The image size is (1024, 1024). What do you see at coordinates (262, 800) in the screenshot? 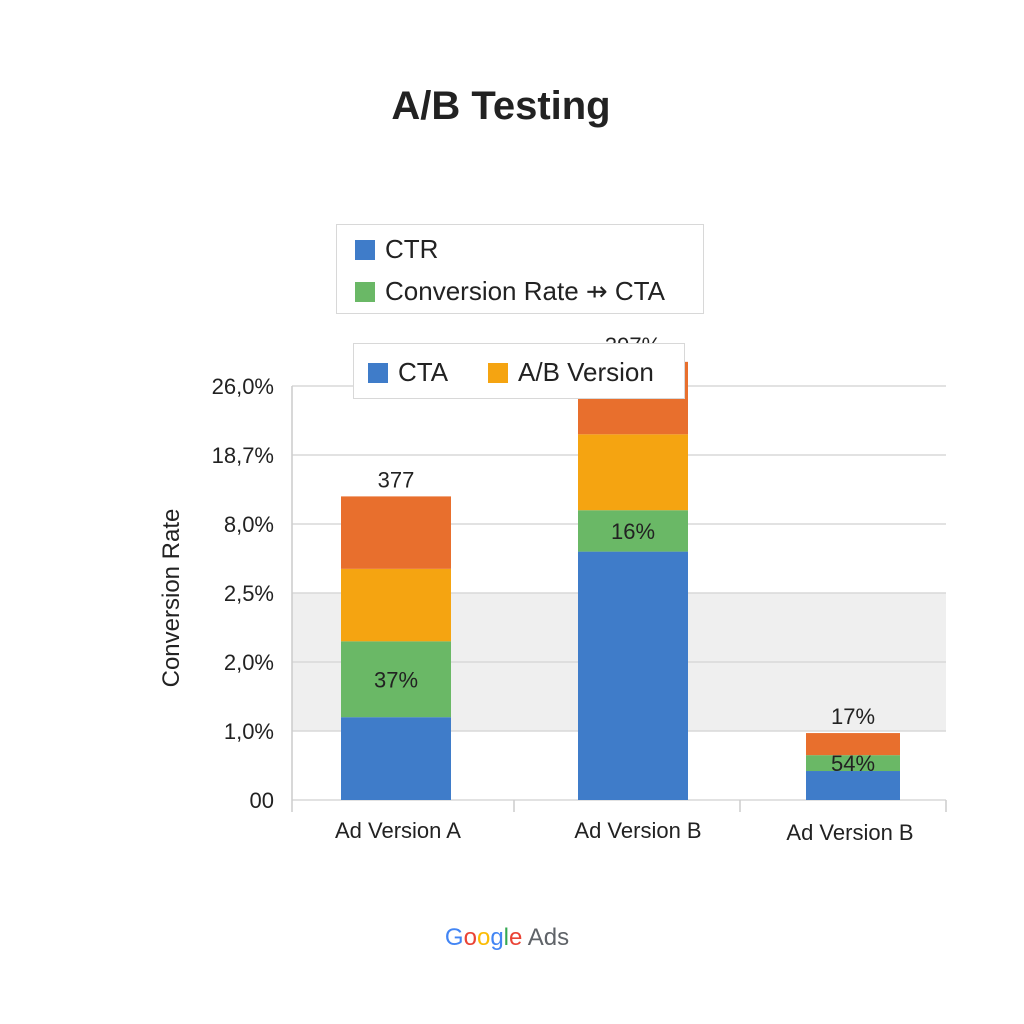
I see `y-tick-label: 00` at bounding box center [262, 800].